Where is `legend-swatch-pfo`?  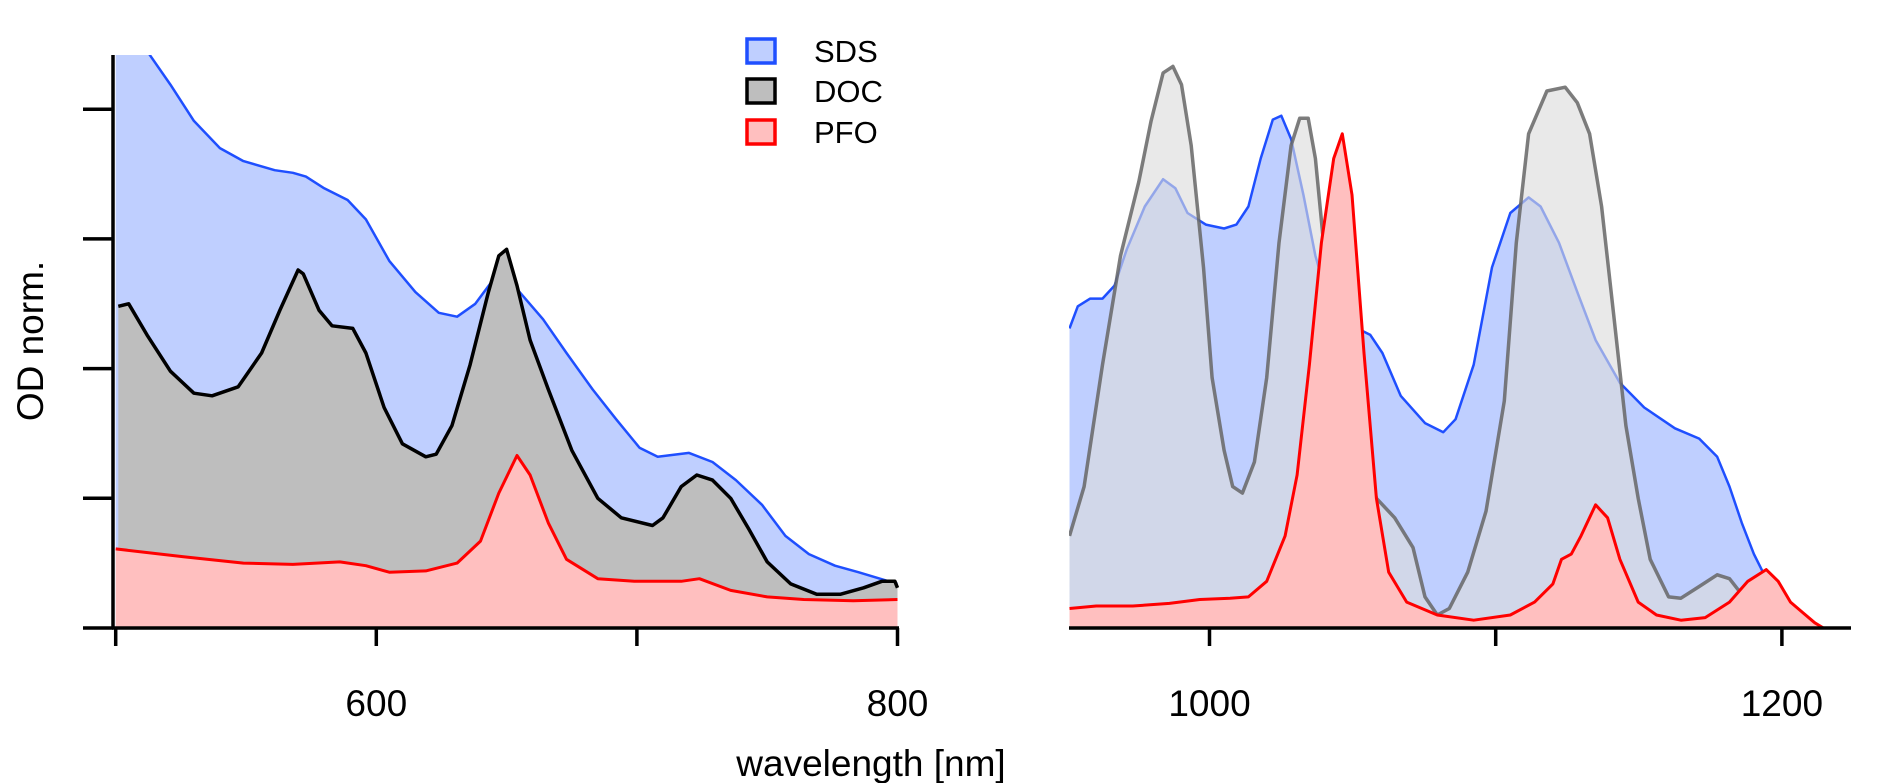
legend-swatch-pfo is located at coordinates (761, 132).